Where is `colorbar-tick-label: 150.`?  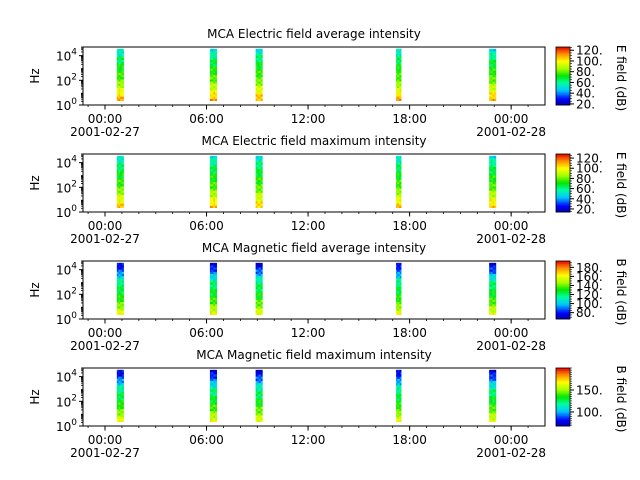
colorbar-tick-label: 150. is located at coordinates (589, 390).